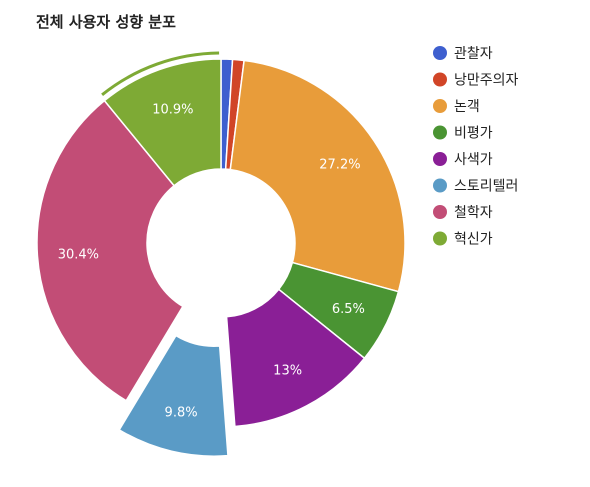  I want to click on legend-swatch-혁신가, so click(440, 238).